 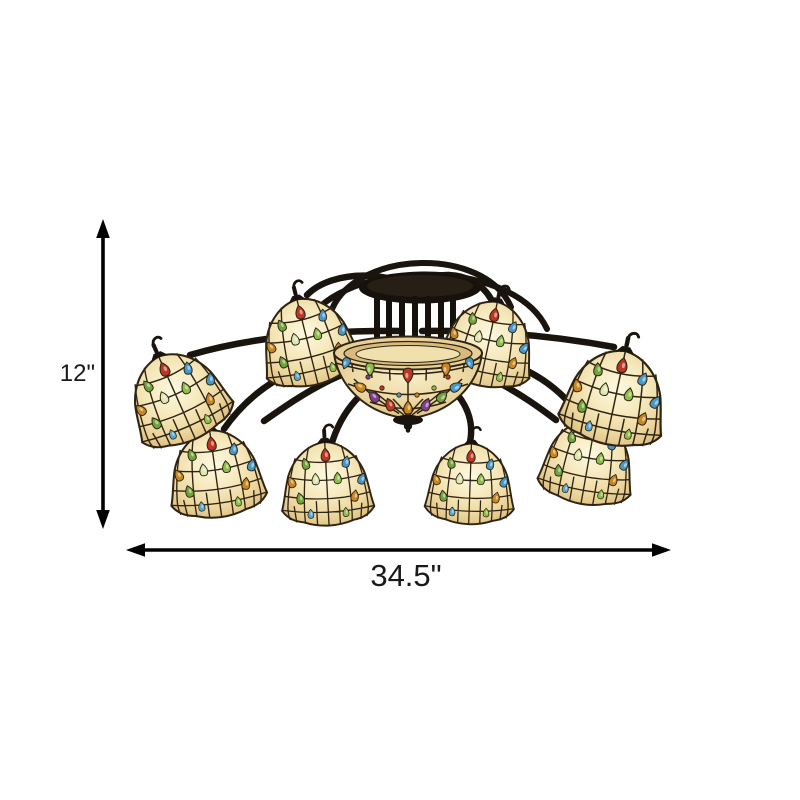 What do you see at coordinates (408, 423) in the screenshot?
I see `bowl-finial` at bounding box center [408, 423].